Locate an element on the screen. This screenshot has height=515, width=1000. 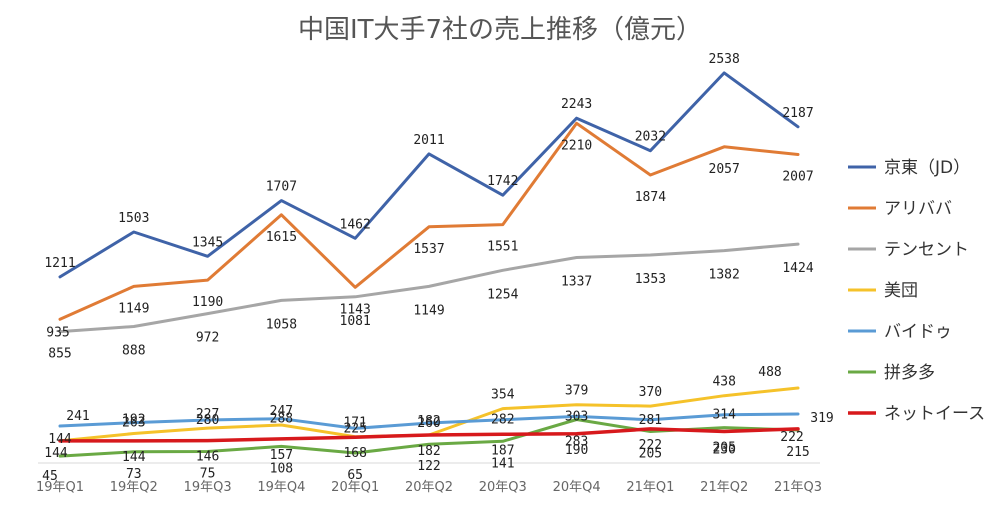
legend-entry: バイドゥ is located at coordinates (918, 332).